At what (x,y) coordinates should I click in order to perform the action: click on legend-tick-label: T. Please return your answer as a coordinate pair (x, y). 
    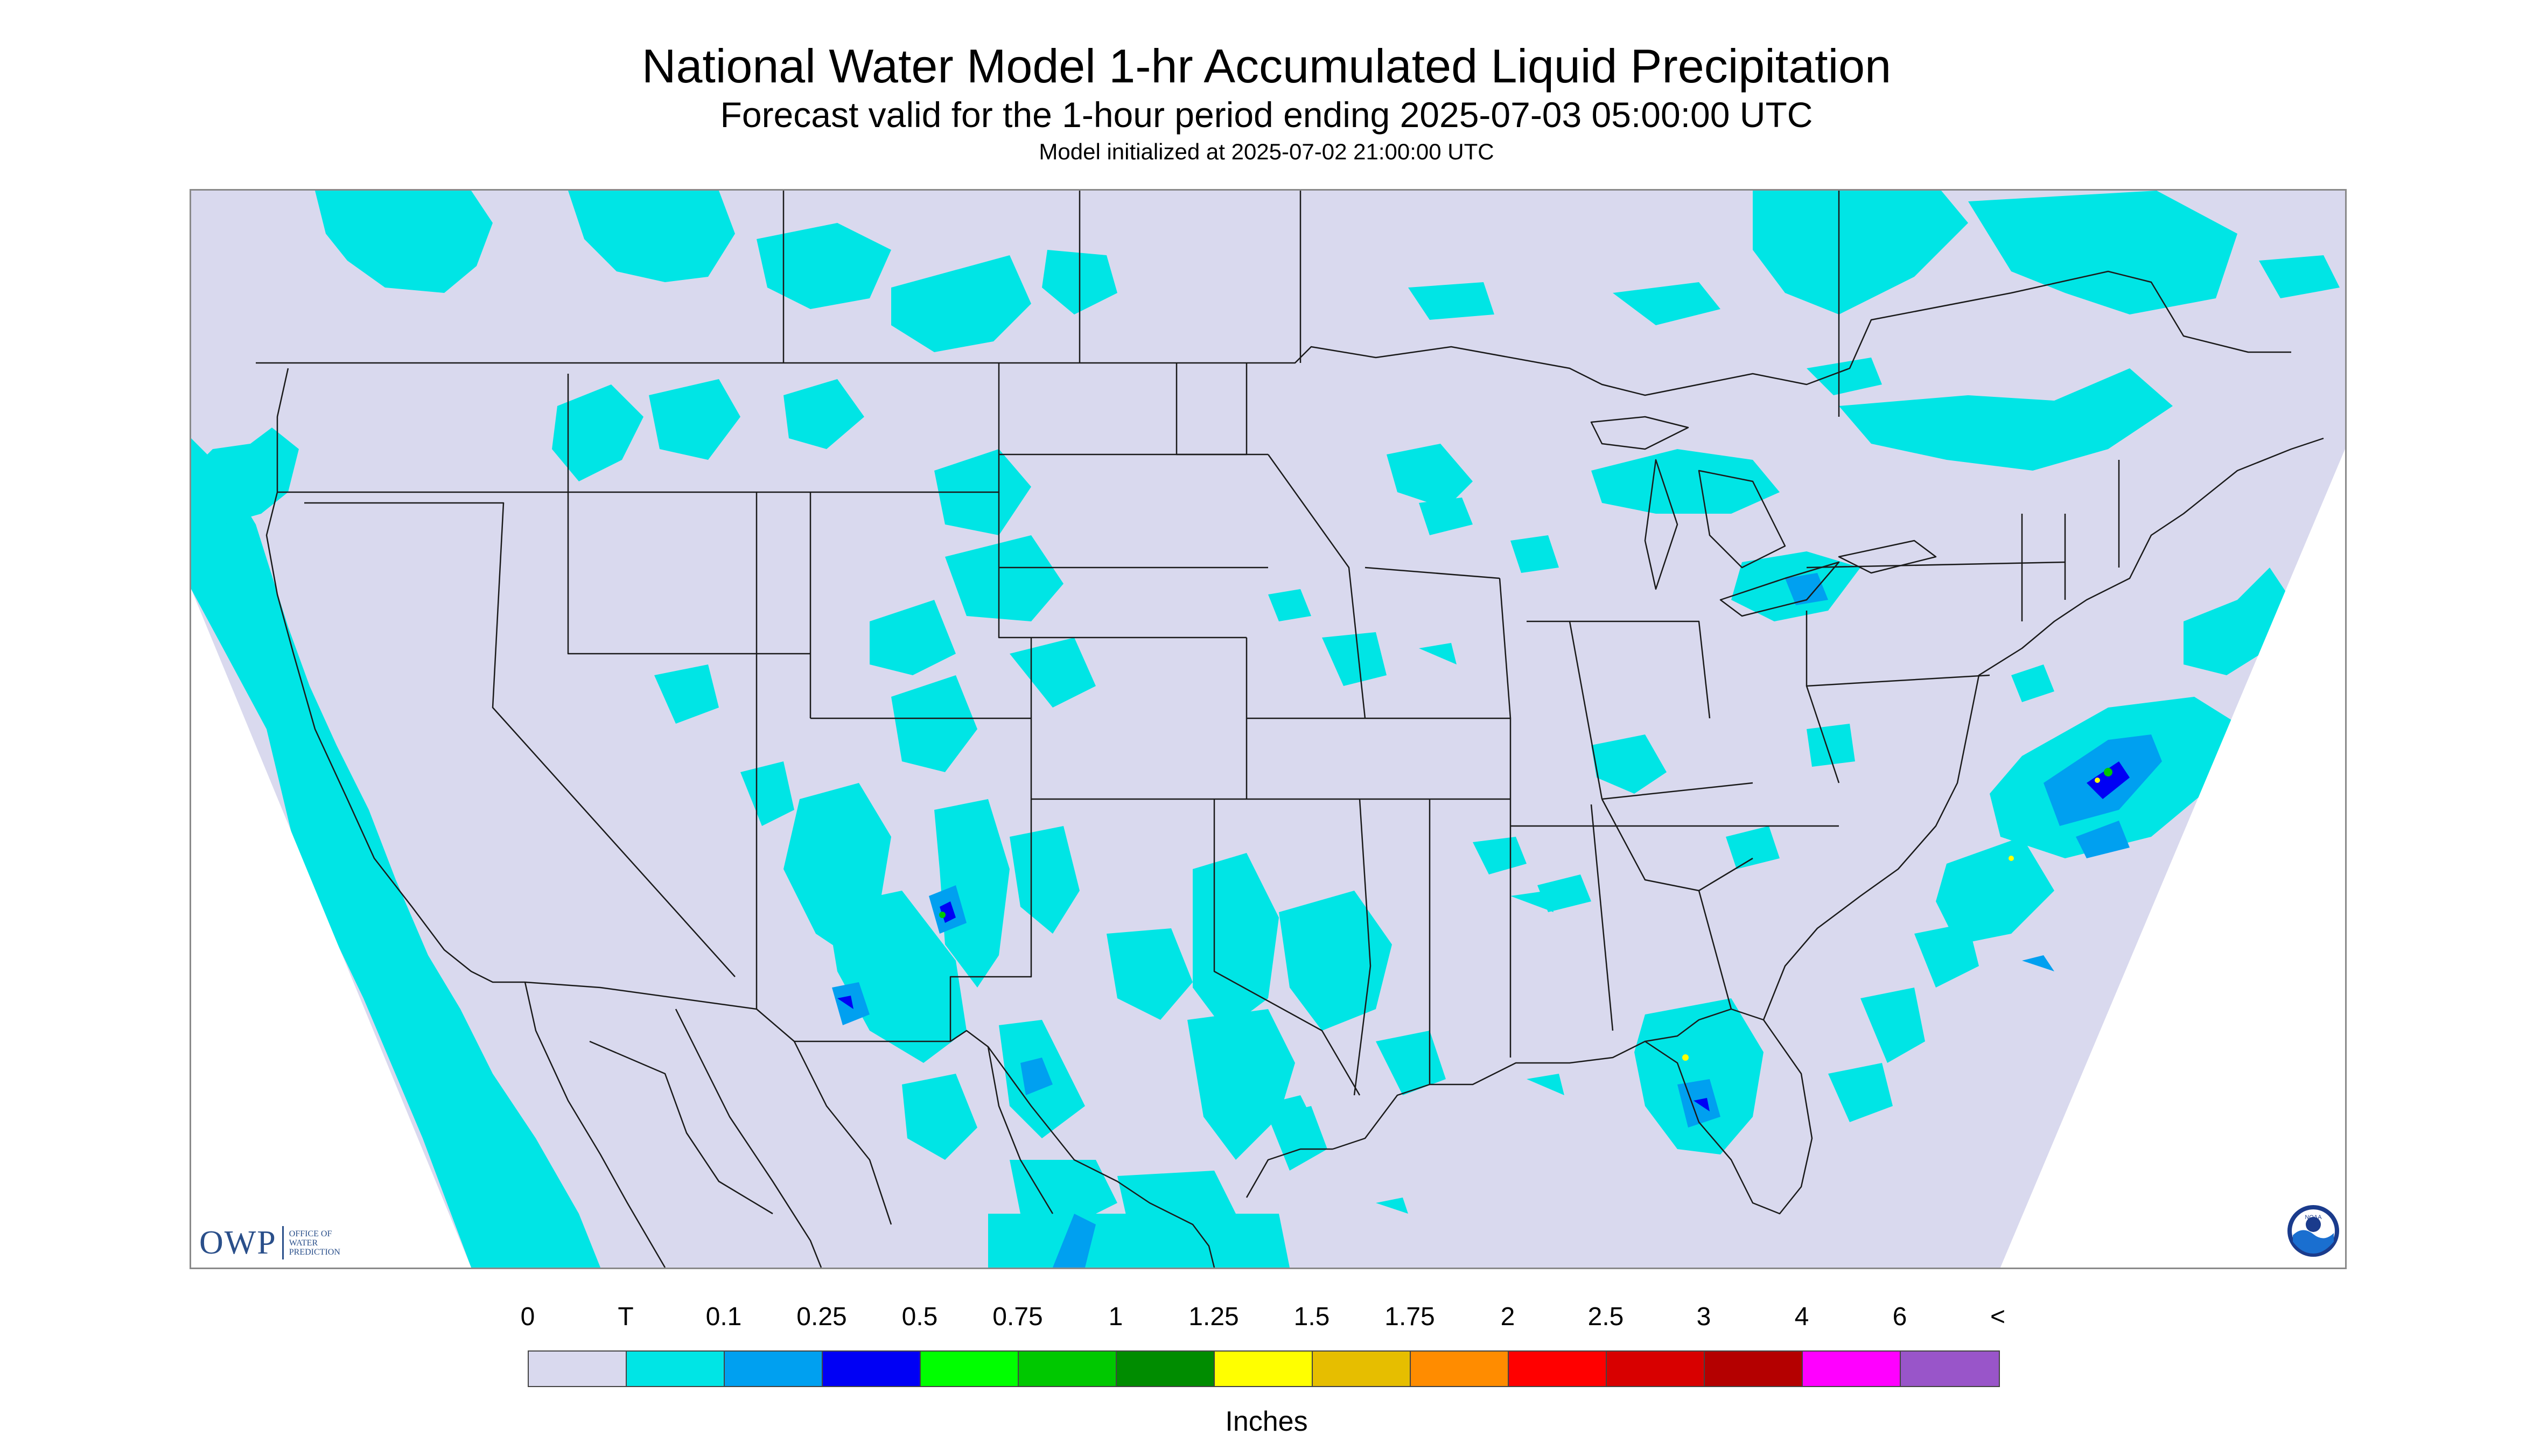
    Looking at the image, I should click on (626, 1317).